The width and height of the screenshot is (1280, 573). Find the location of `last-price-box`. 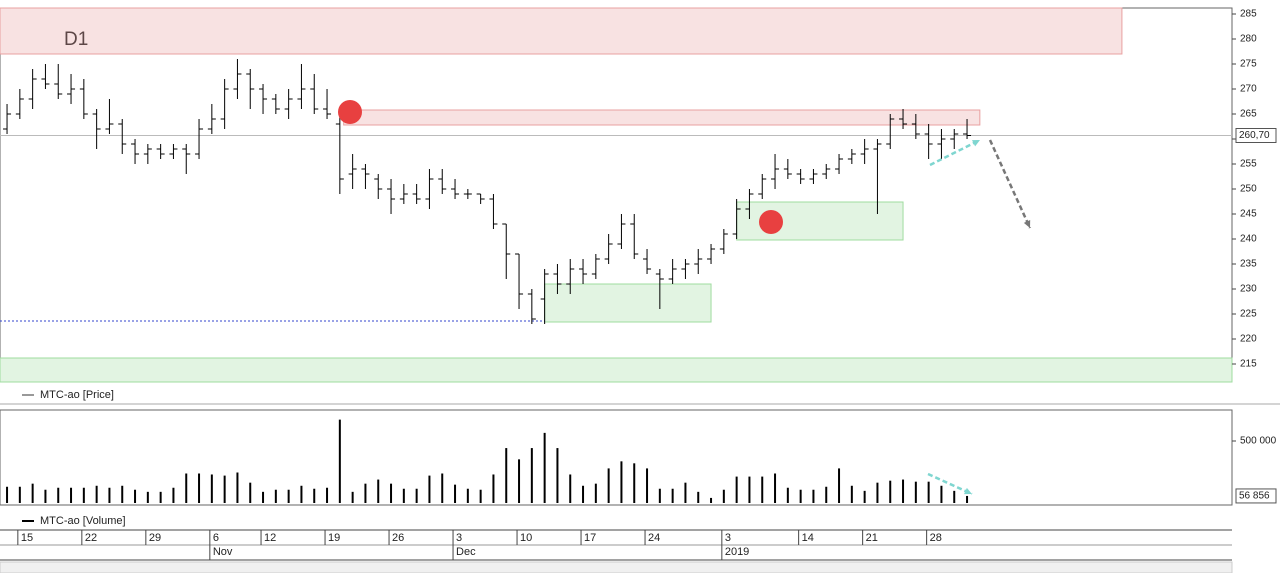

last-price-box is located at coordinates (1256, 135).